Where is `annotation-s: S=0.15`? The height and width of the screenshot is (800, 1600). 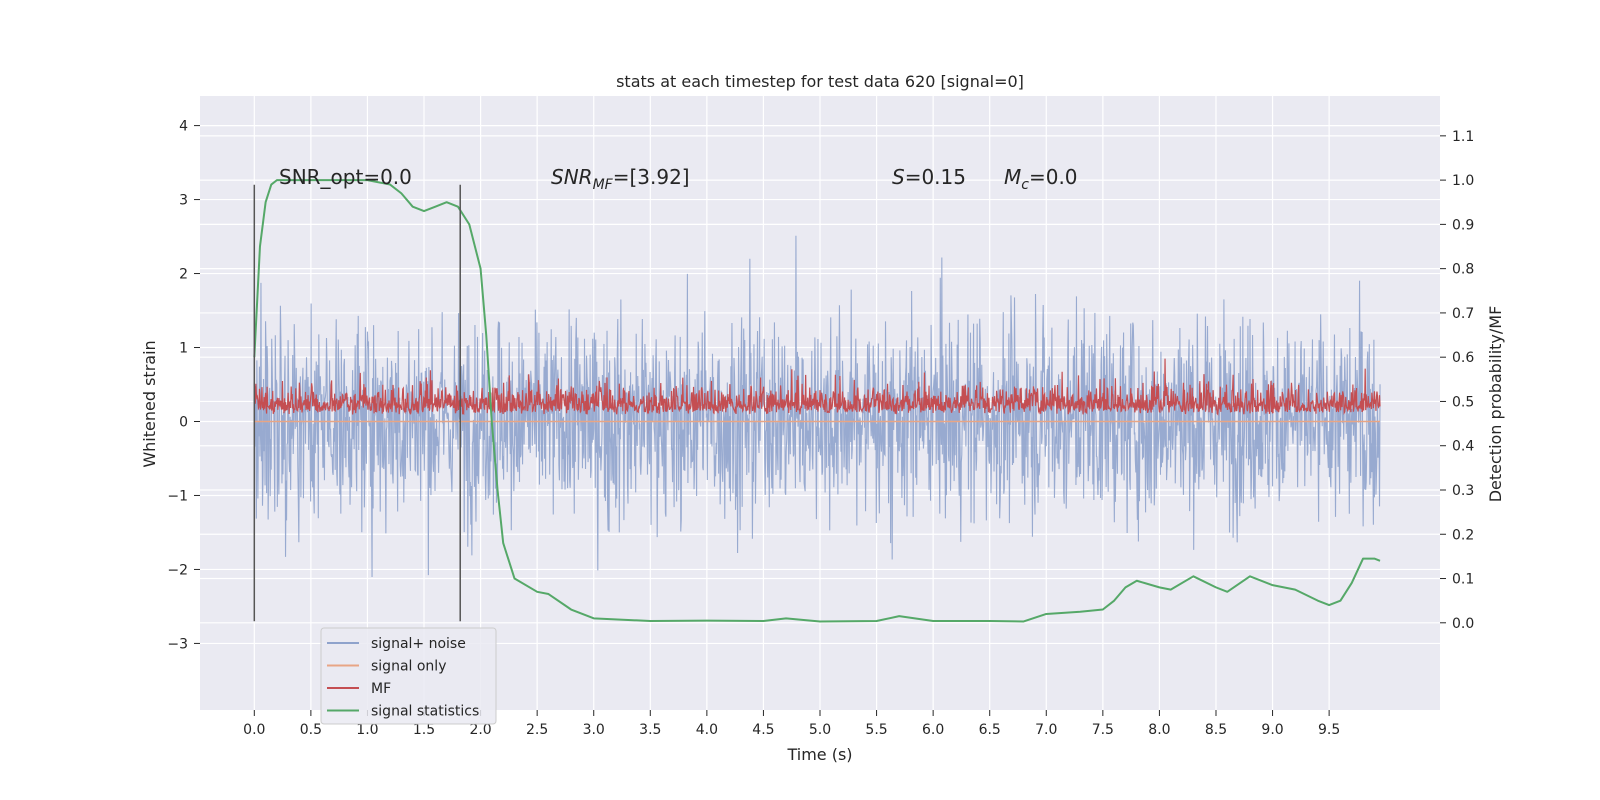 annotation-s: S=0.15 is located at coordinates (929, 177).